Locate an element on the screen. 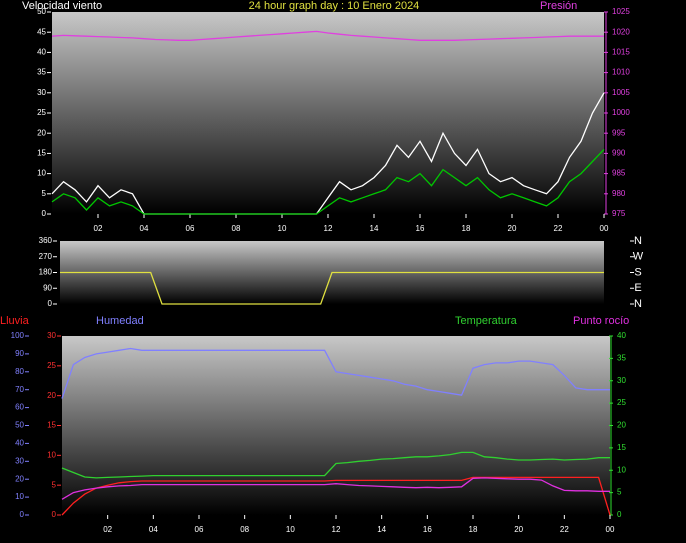 The image size is (686, 543). y-tick-label: 45 is located at coordinates (41, 31).